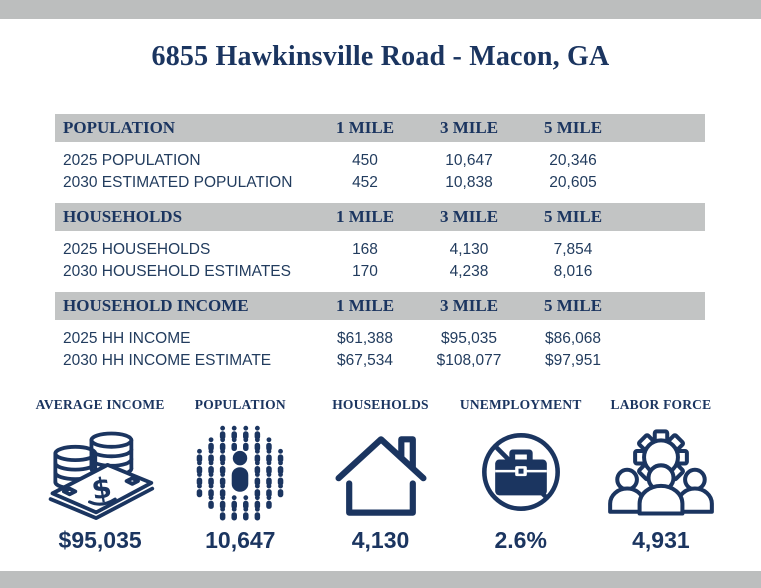 The height and width of the screenshot is (588, 761). What do you see at coordinates (573, 249) in the screenshot?
I see `row-value: 7,854` at bounding box center [573, 249].